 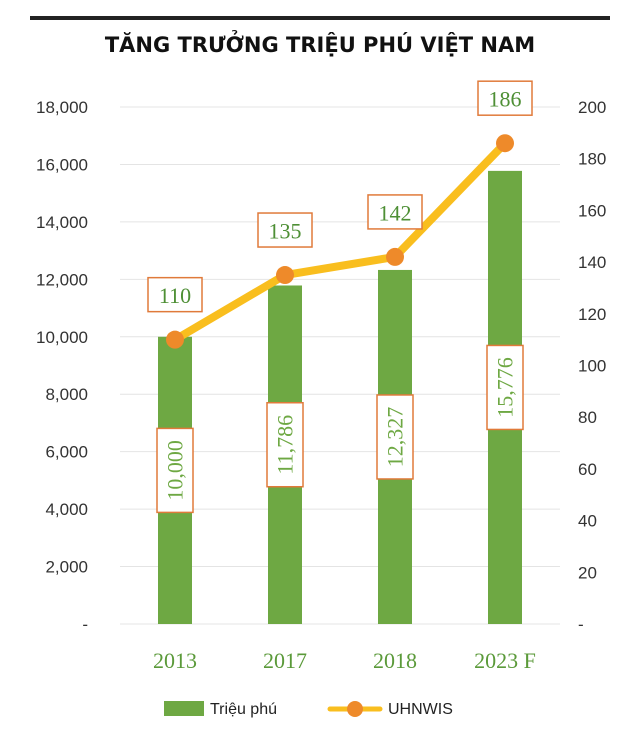 I want to click on legend-swatch-uhnwis-marker, so click(x=355, y=709).